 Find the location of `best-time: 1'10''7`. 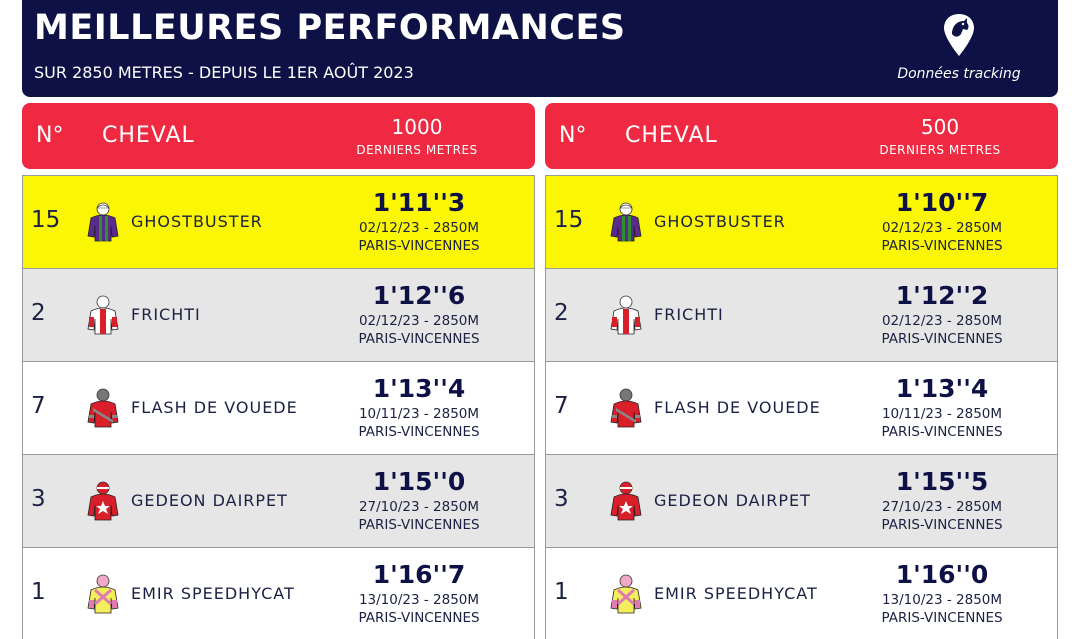

best-time: 1'10''7 is located at coordinates (942, 202).